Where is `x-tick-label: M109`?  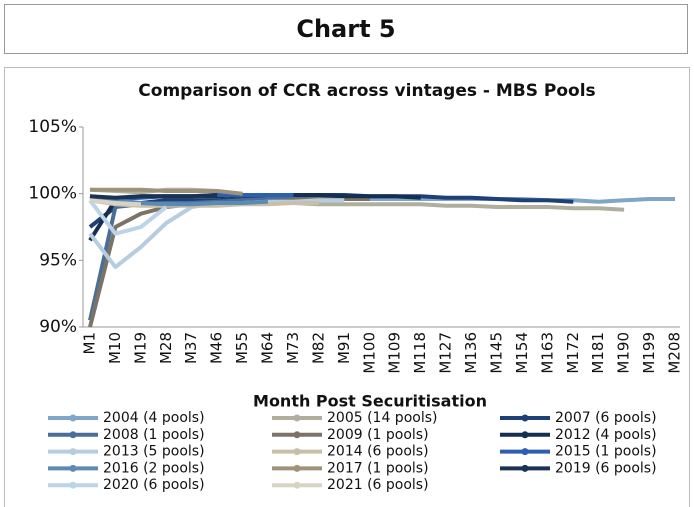
x-tick-label: M109 is located at coordinates (395, 353).